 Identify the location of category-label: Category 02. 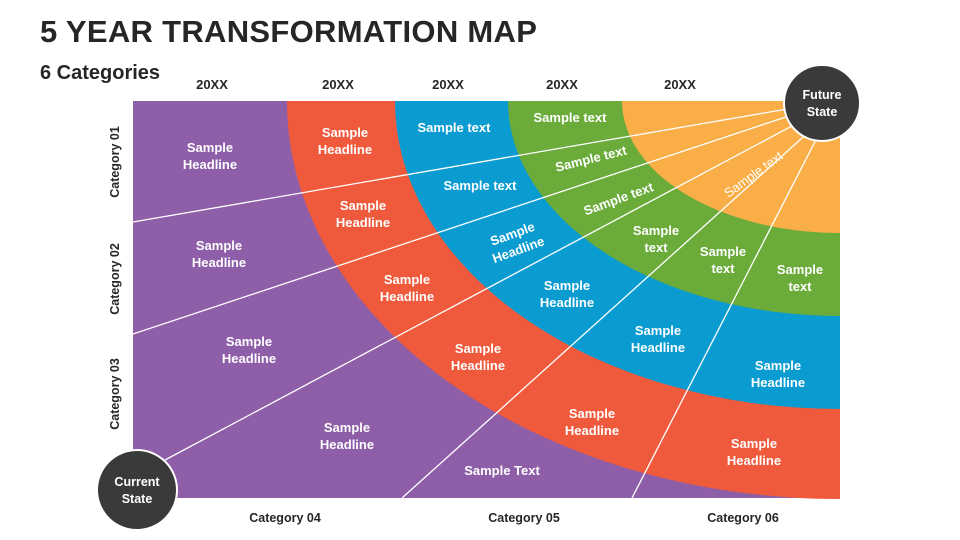
(115, 279).